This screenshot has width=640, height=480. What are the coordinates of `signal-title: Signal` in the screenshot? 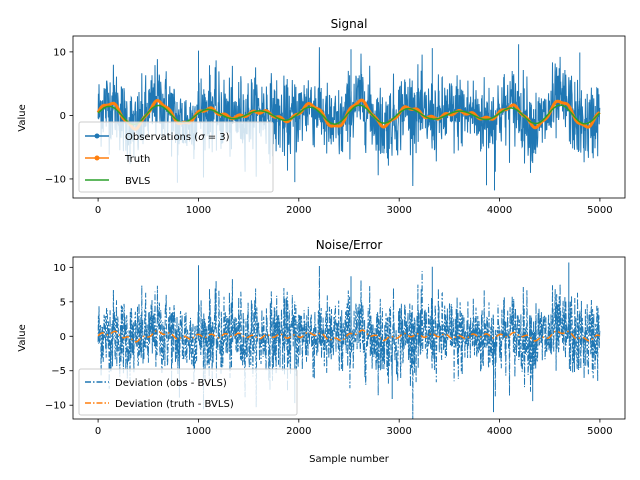 It's located at (349, 24).